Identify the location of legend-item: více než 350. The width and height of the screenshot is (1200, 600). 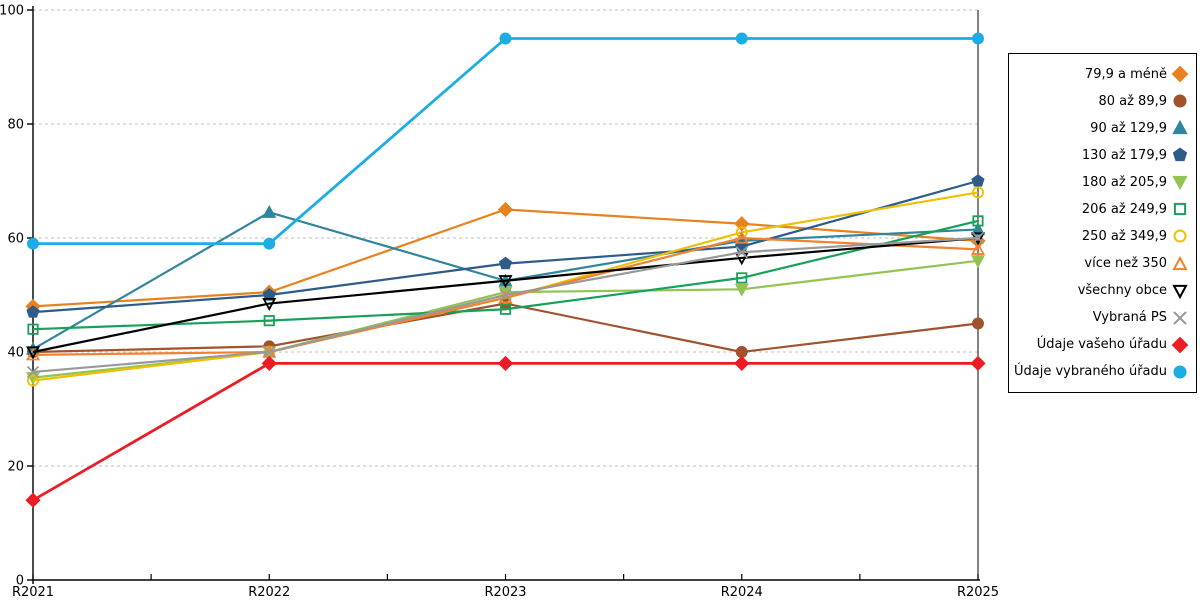
(1102, 264).